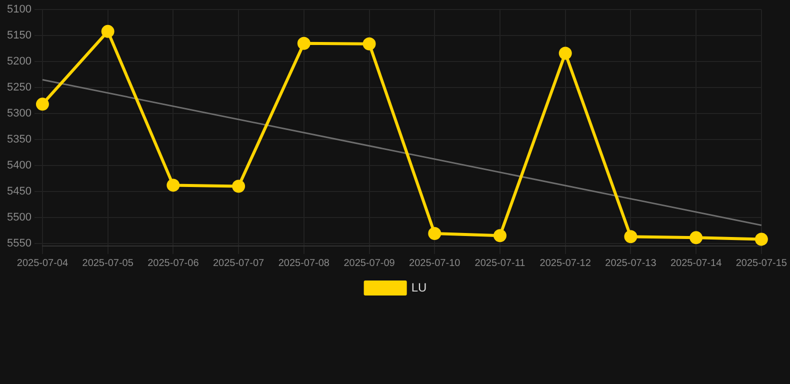 The width and height of the screenshot is (790, 384). I want to click on x-tick-label: 2025-07-11, so click(500, 263).